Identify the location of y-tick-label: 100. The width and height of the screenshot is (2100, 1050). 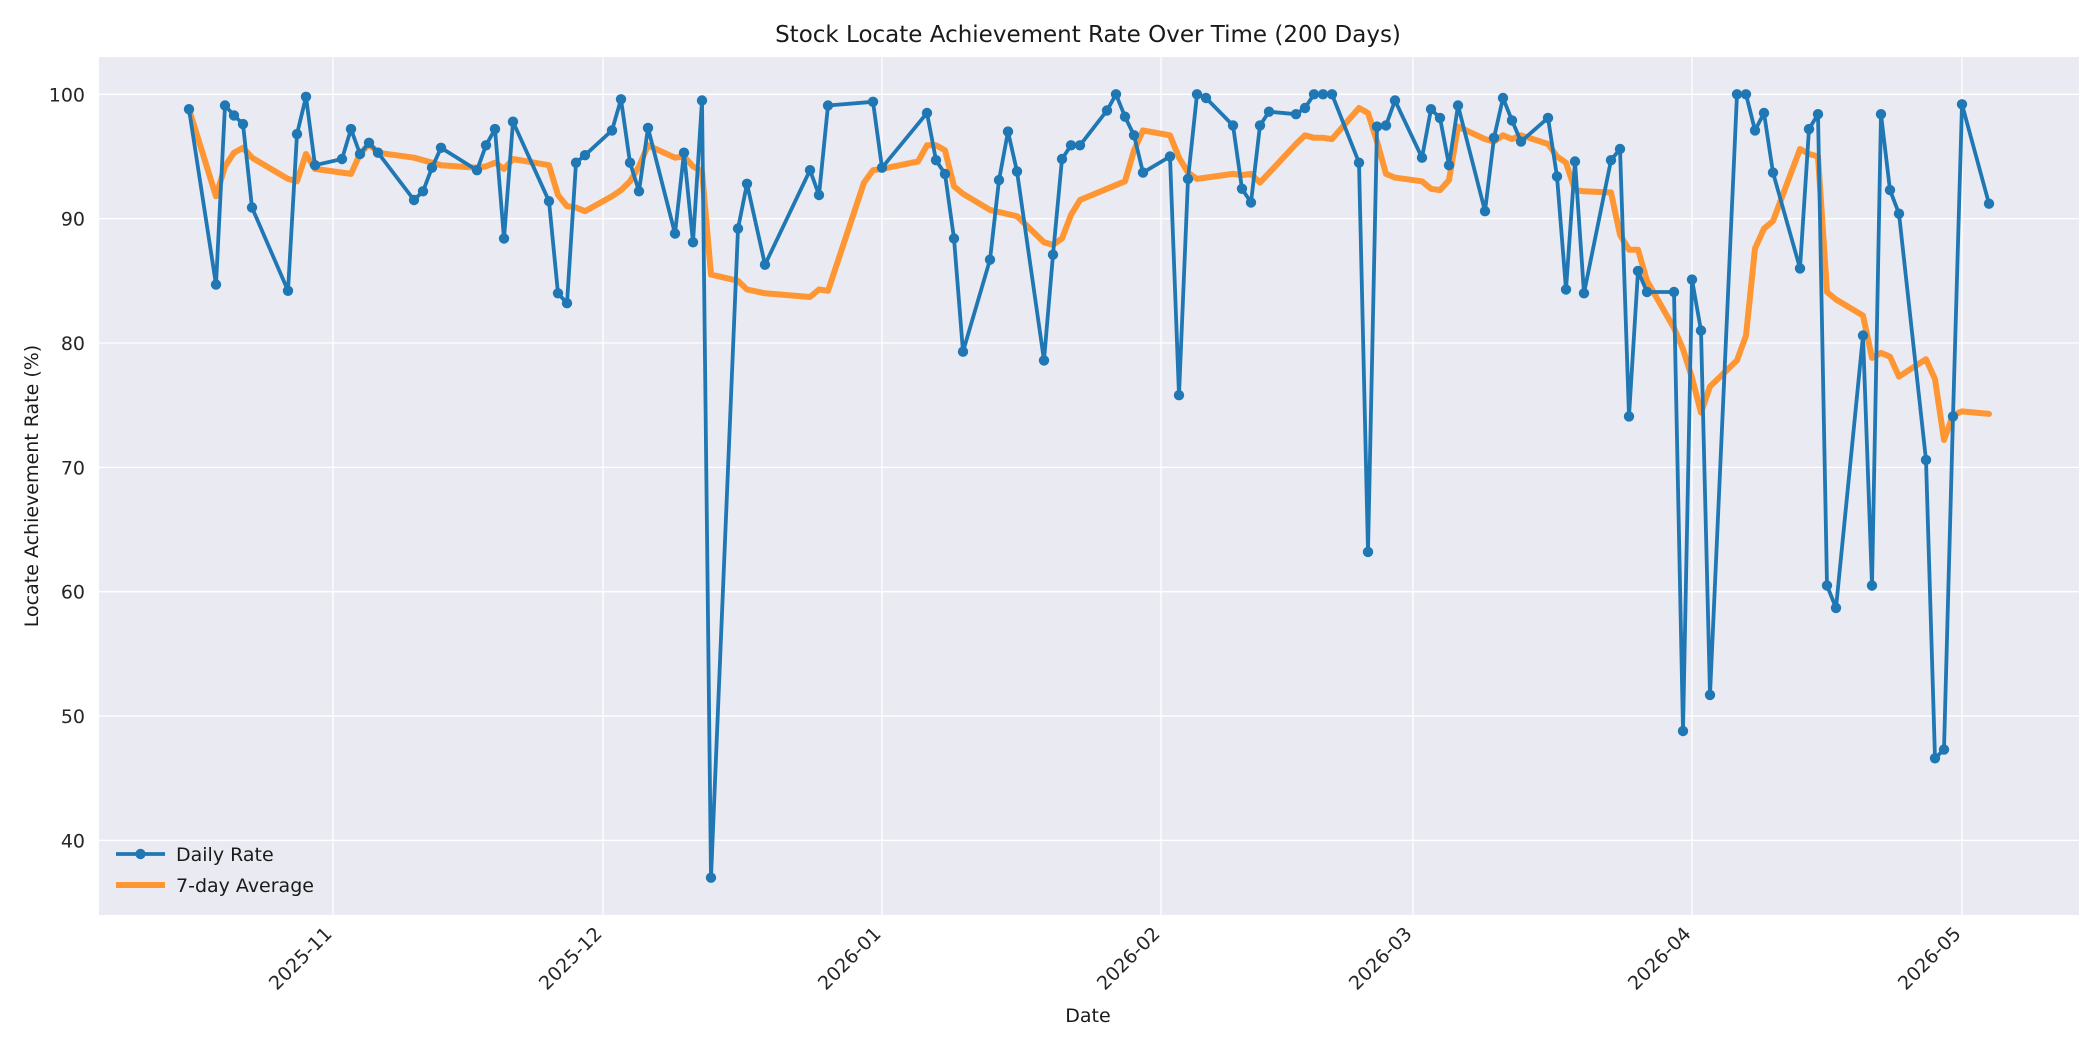
(67, 95).